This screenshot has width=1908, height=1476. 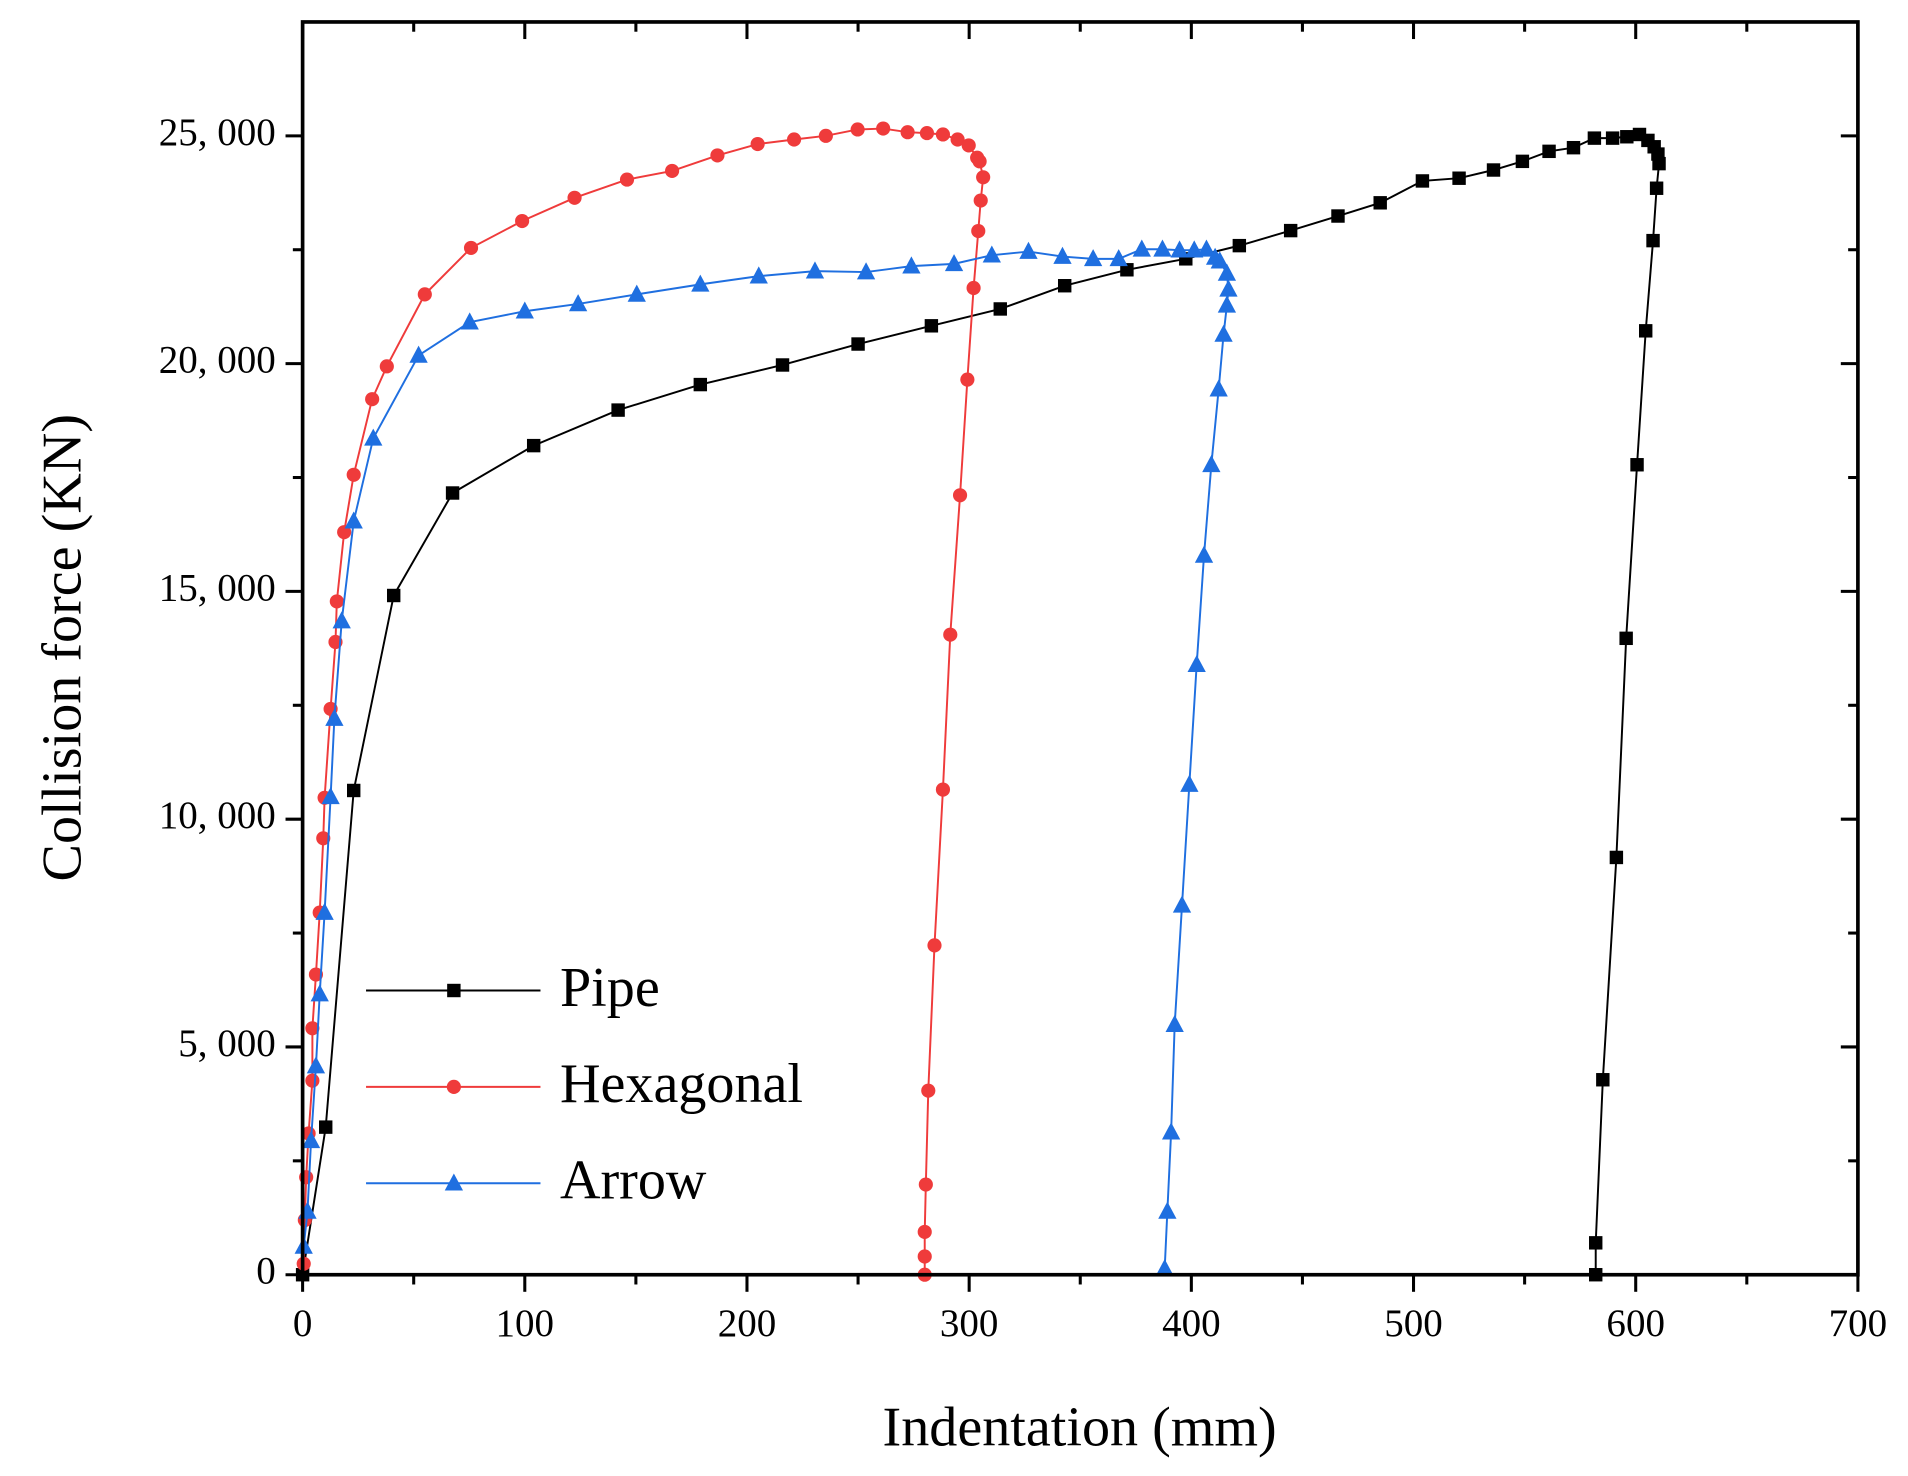 What do you see at coordinates (969, 1323) in the screenshot?
I see `x-tick-label: 300` at bounding box center [969, 1323].